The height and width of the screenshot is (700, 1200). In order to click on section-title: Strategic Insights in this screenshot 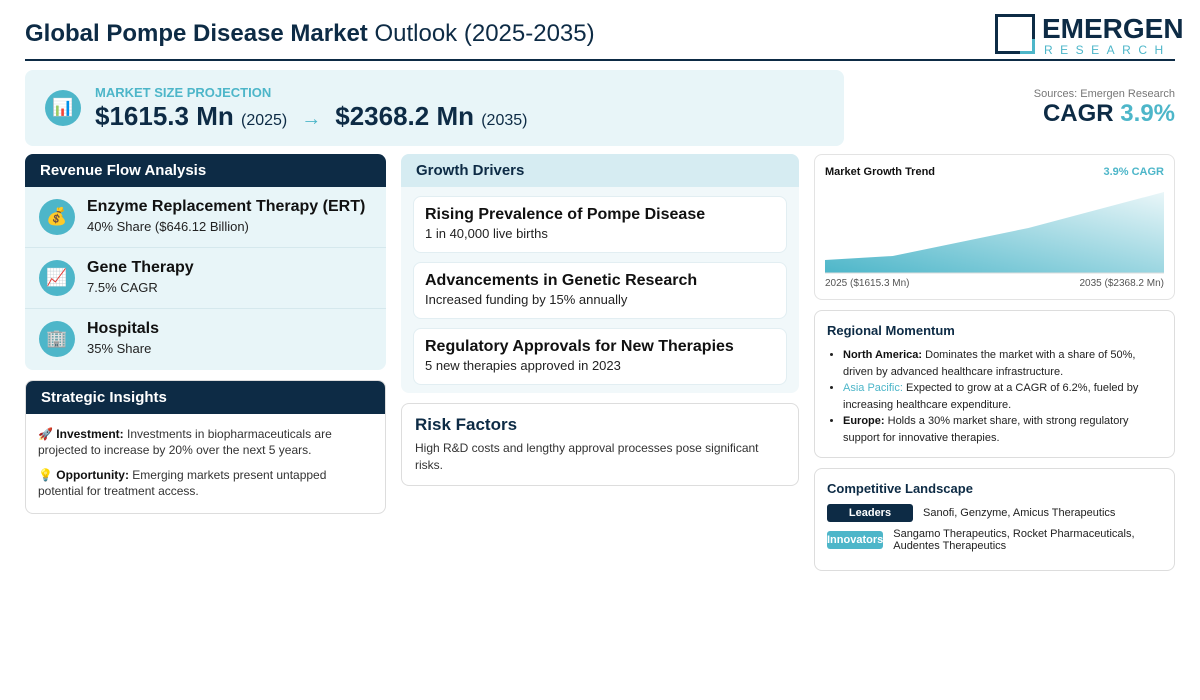, I will do `click(205, 397)`.